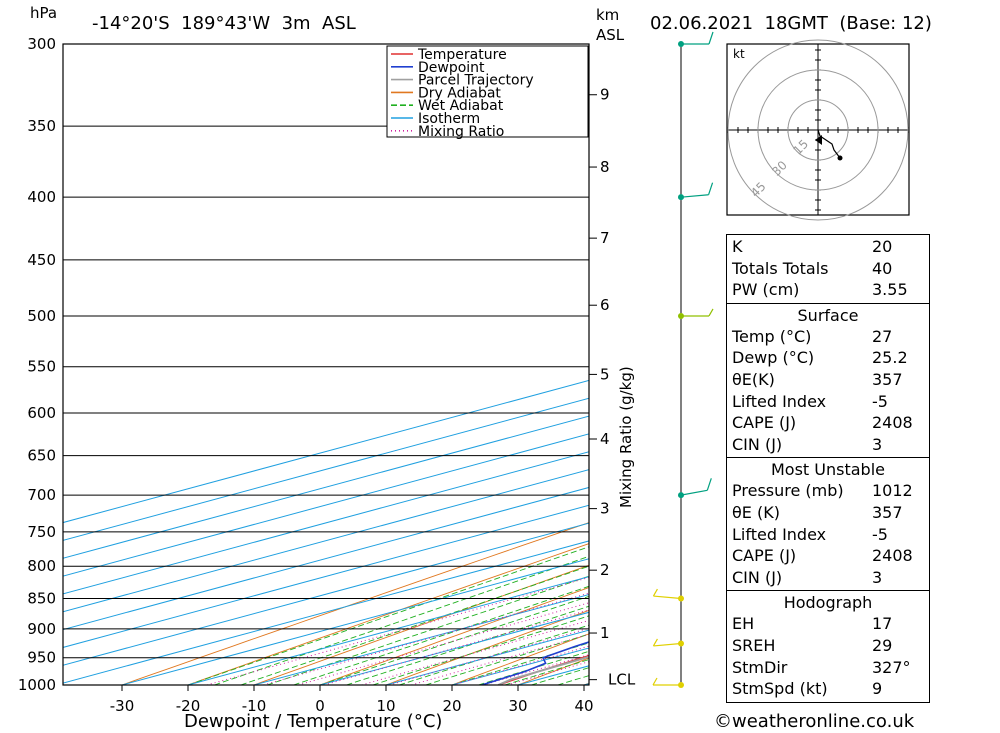  What do you see at coordinates (773, 358) in the screenshot?
I see `index-label: Dewp (°C)` at bounding box center [773, 358].